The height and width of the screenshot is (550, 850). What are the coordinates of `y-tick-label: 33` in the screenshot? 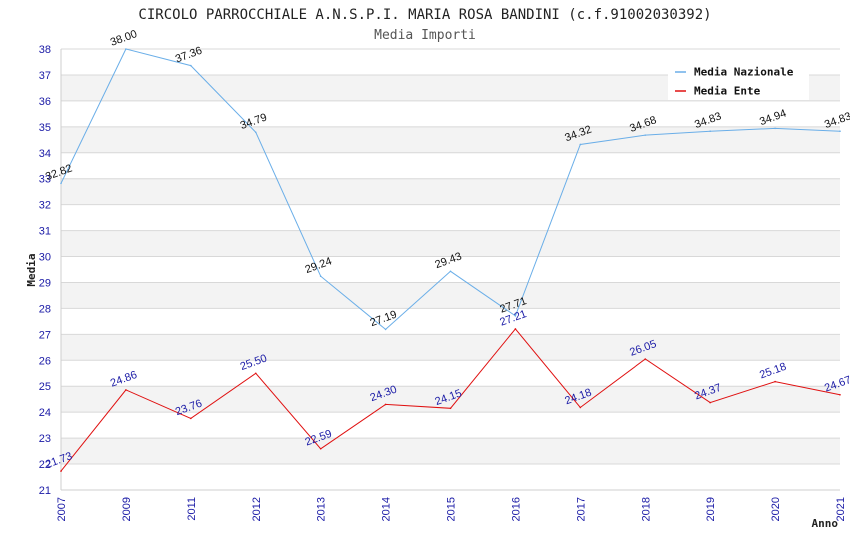 It's located at (45, 180).